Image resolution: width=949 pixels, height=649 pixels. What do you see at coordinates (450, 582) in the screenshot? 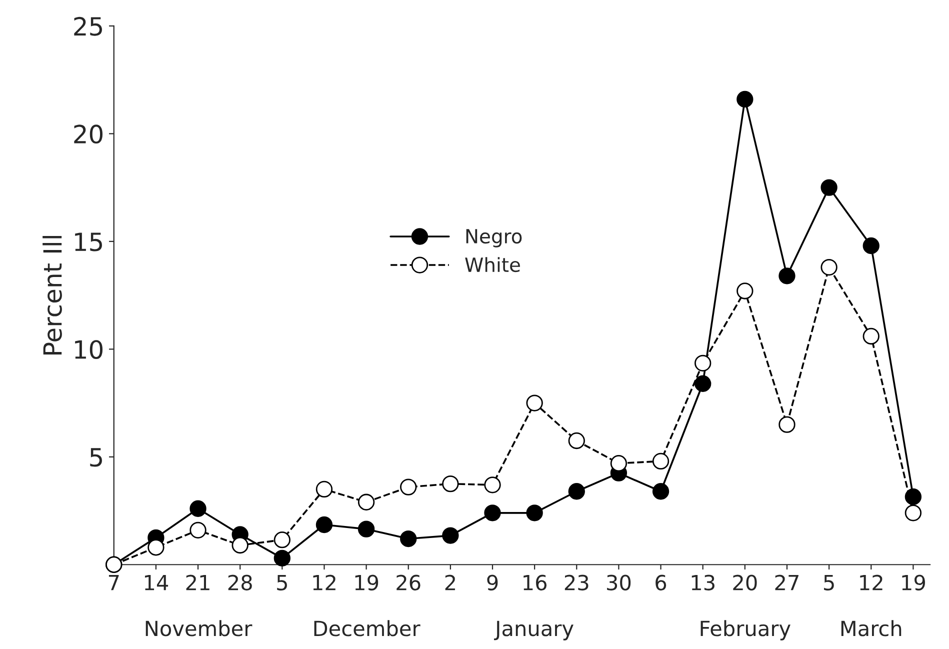
I see `x-tick-label: 2` at bounding box center [450, 582].